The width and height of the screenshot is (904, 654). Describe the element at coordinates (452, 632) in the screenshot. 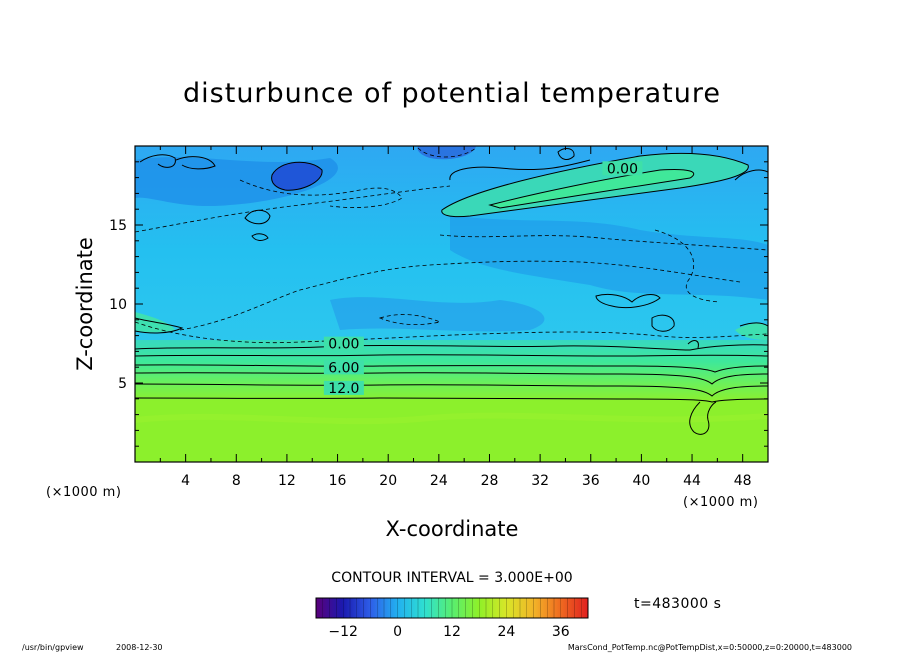

I see `colorbar-tick-label: 12` at that location.